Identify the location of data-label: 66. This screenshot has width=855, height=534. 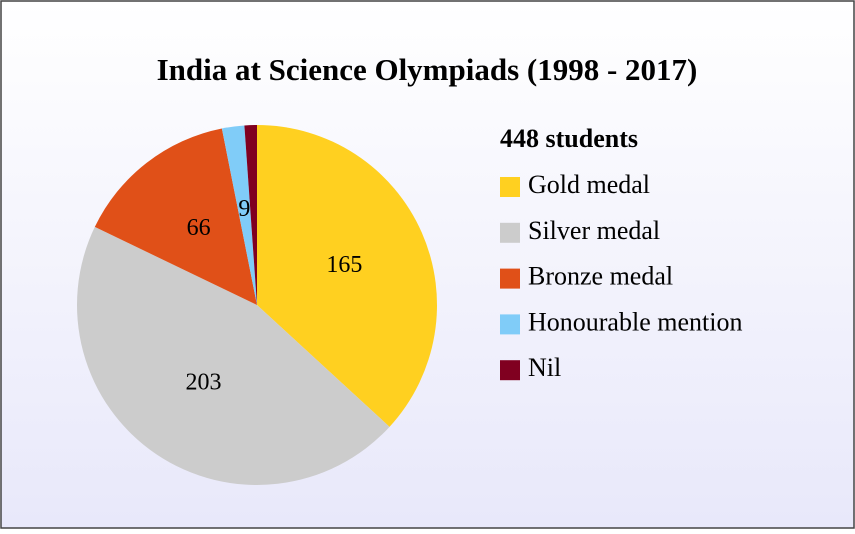
(199, 228).